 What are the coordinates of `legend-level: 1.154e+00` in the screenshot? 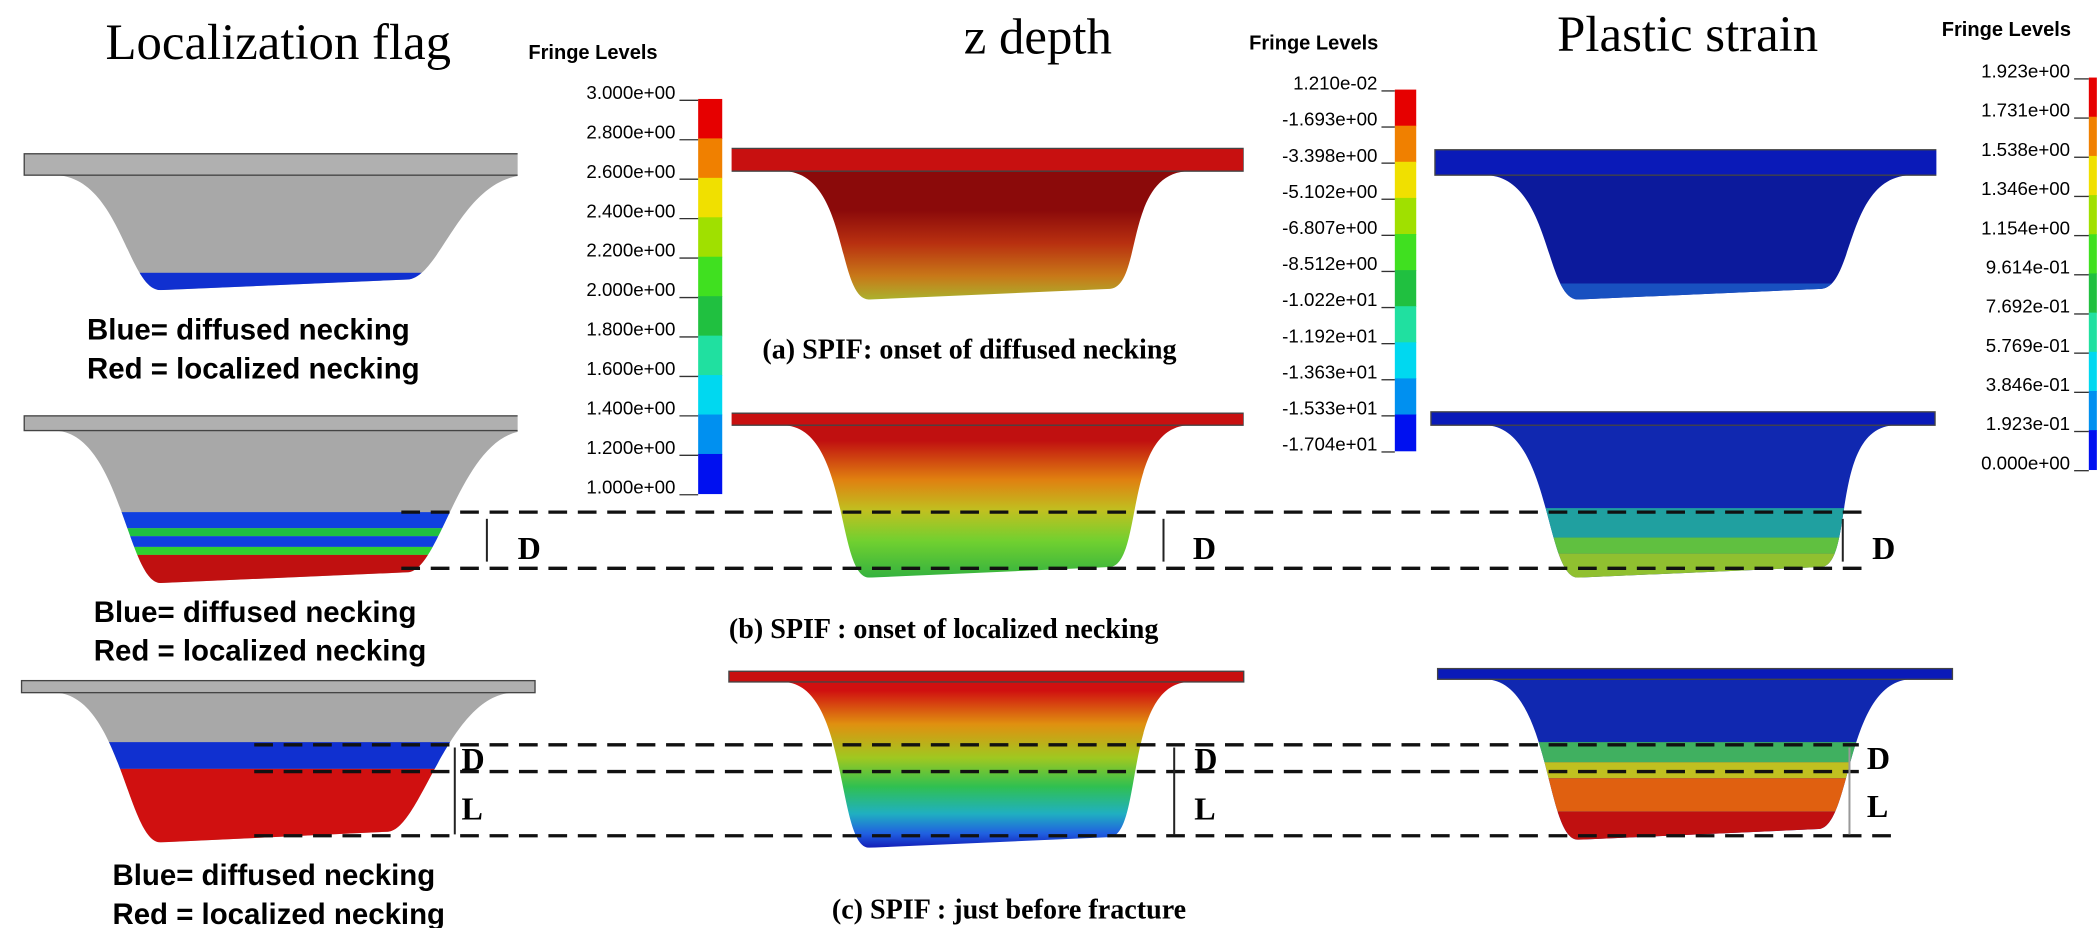 It's located at (2025, 227).